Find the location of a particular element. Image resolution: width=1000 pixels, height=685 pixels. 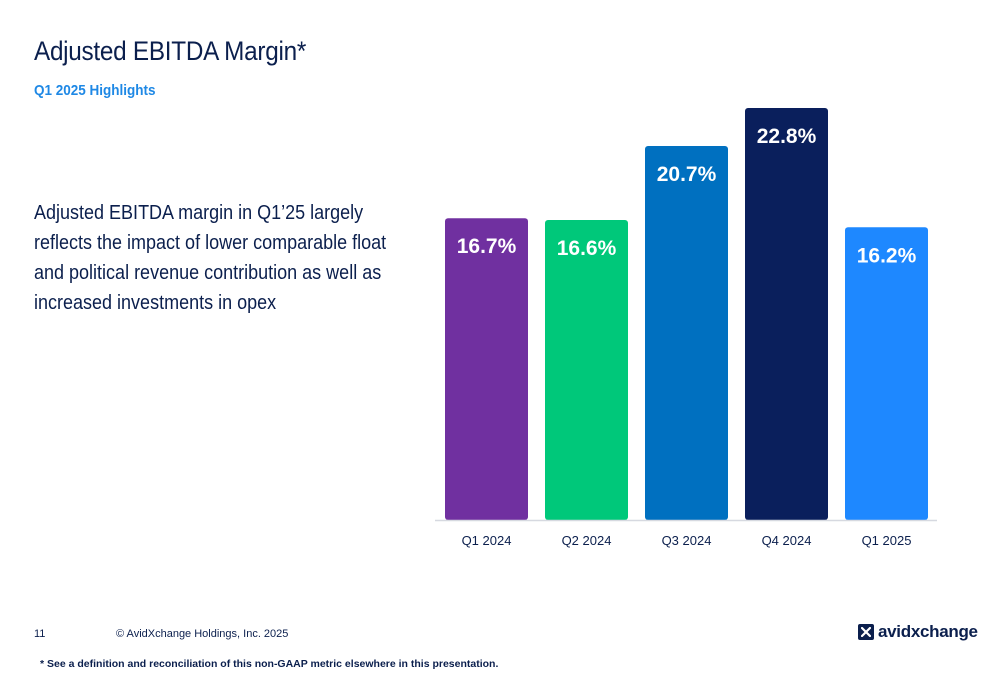

x-tick-label: Q1 2025 is located at coordinates (887, 540).